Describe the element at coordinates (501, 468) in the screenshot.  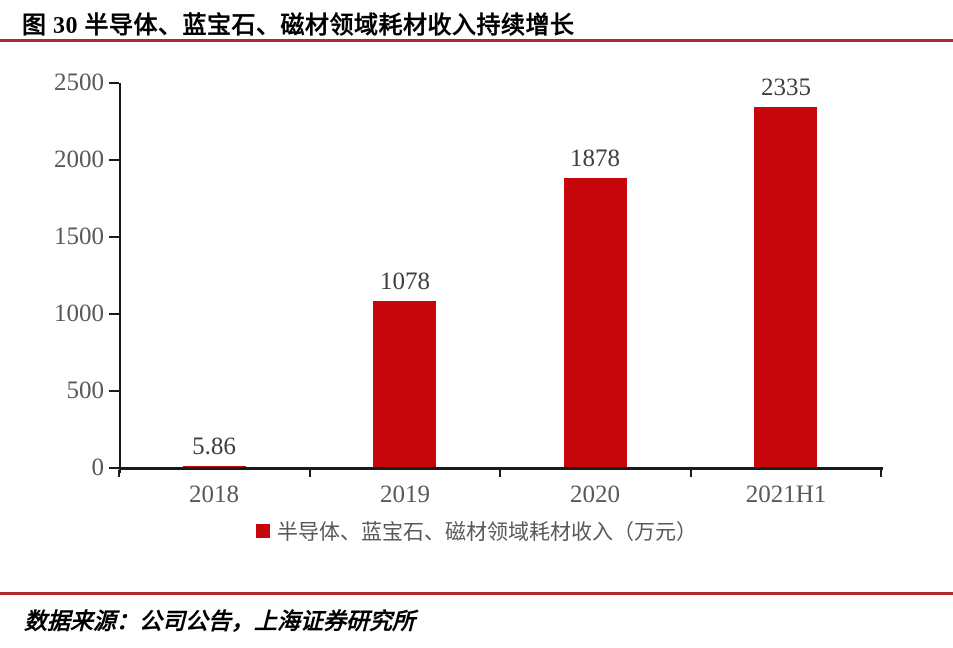
I see `x-axis-line` at that location.